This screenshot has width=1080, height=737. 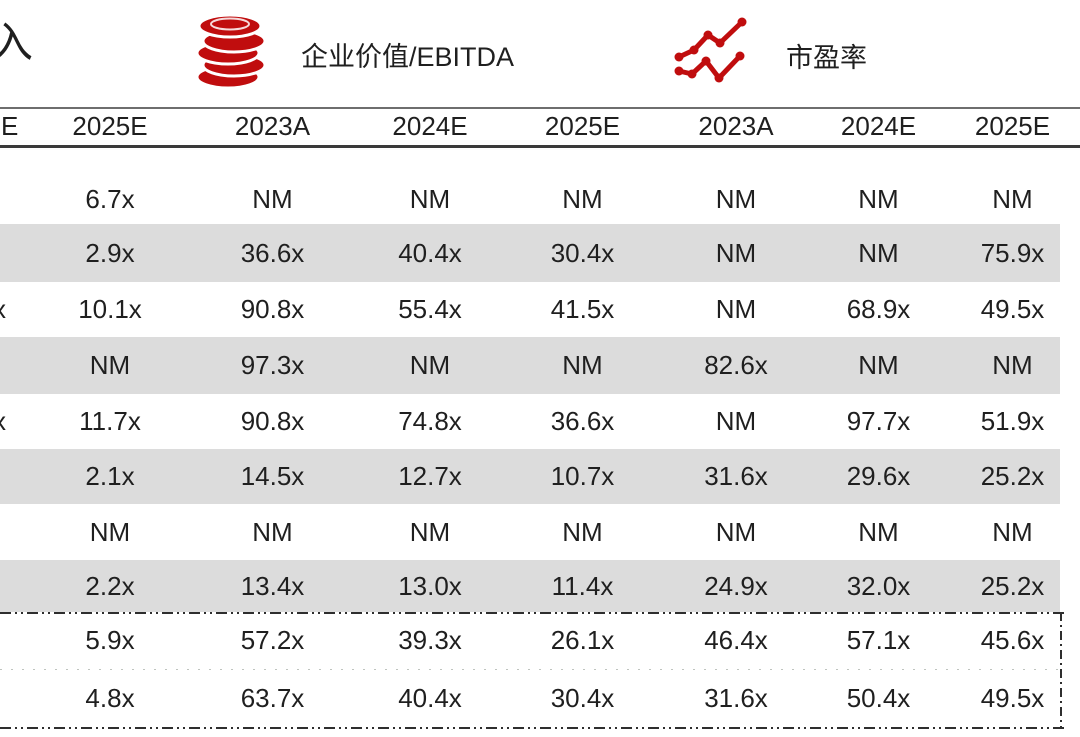 What do you see at coordinates (110, 252) in the screenshot?
I see `table-cell: 2.9x` at bounding box center [110, 252].